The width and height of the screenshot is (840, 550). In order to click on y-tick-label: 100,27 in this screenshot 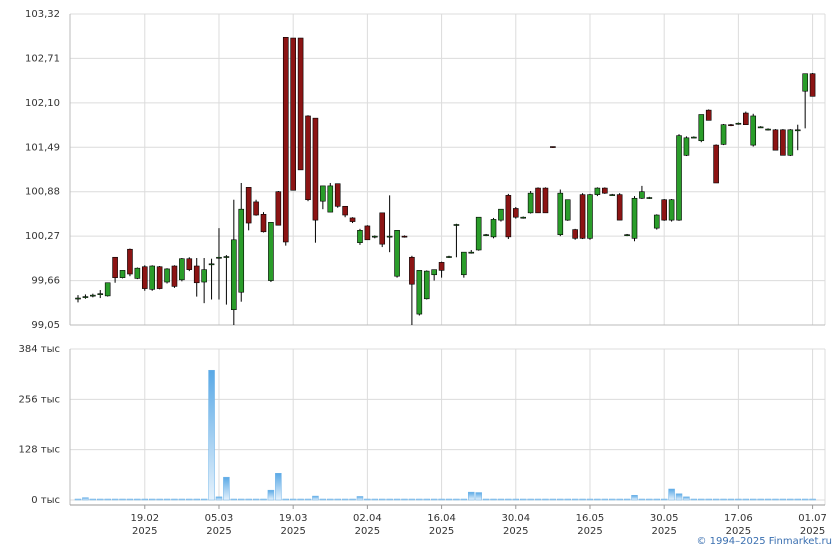, I will do `click(42, 236)`.